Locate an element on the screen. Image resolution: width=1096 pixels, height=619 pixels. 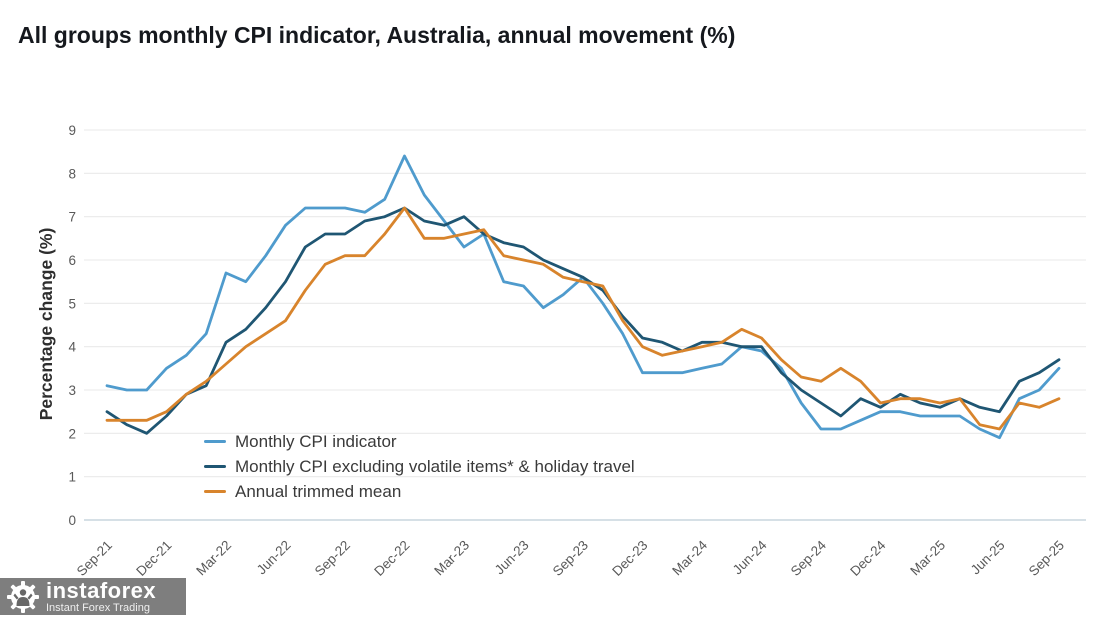
legend-label: Monthly CPI indicator is located at coordinates (316, 441).